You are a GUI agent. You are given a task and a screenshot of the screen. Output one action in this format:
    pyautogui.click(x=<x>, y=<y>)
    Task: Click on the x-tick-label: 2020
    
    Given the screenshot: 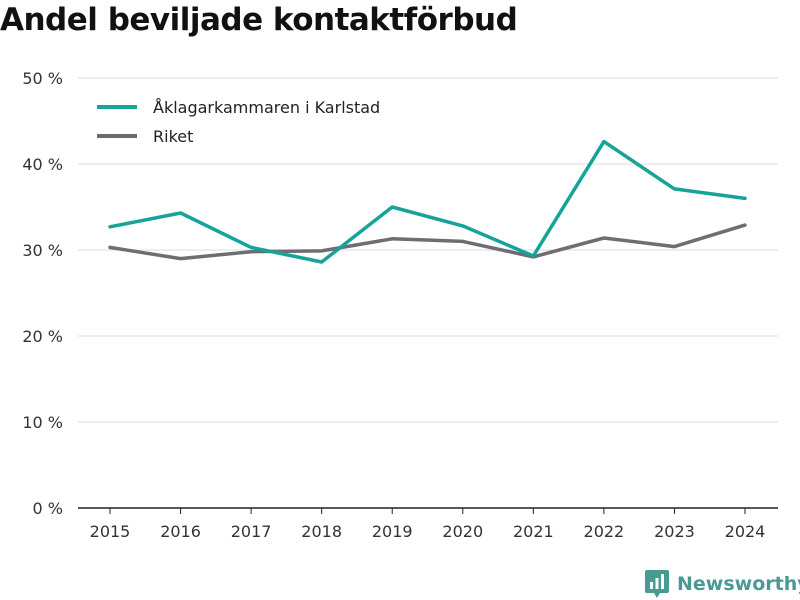 What is the action you would take?
    pyautogui.click(x=462, y=531)
    